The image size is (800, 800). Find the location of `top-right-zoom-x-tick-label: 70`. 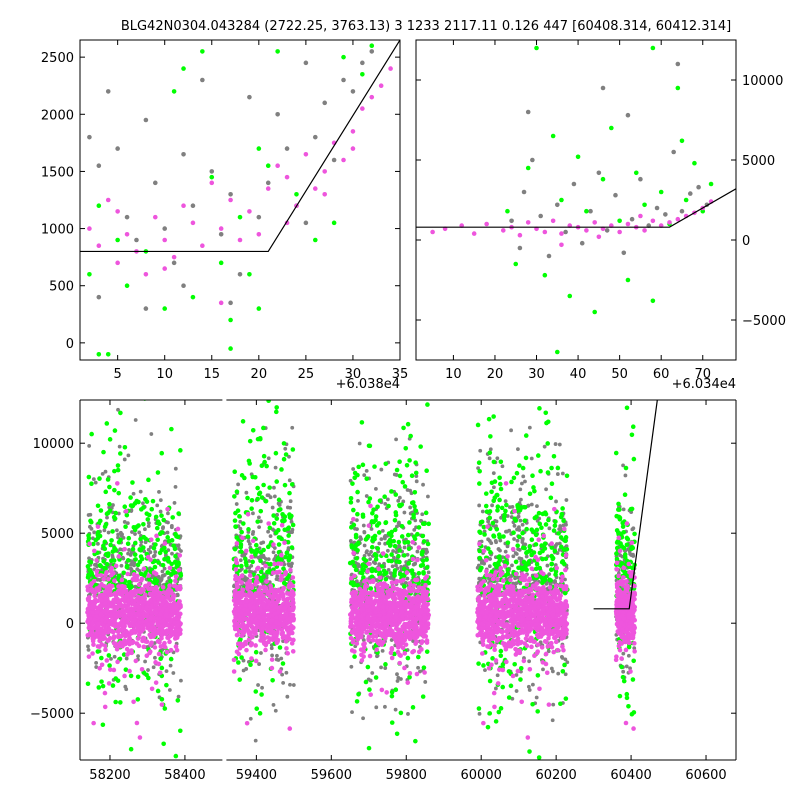

top-right-zoom-x-tick-label: 70 is located at coordinates (702, 374).